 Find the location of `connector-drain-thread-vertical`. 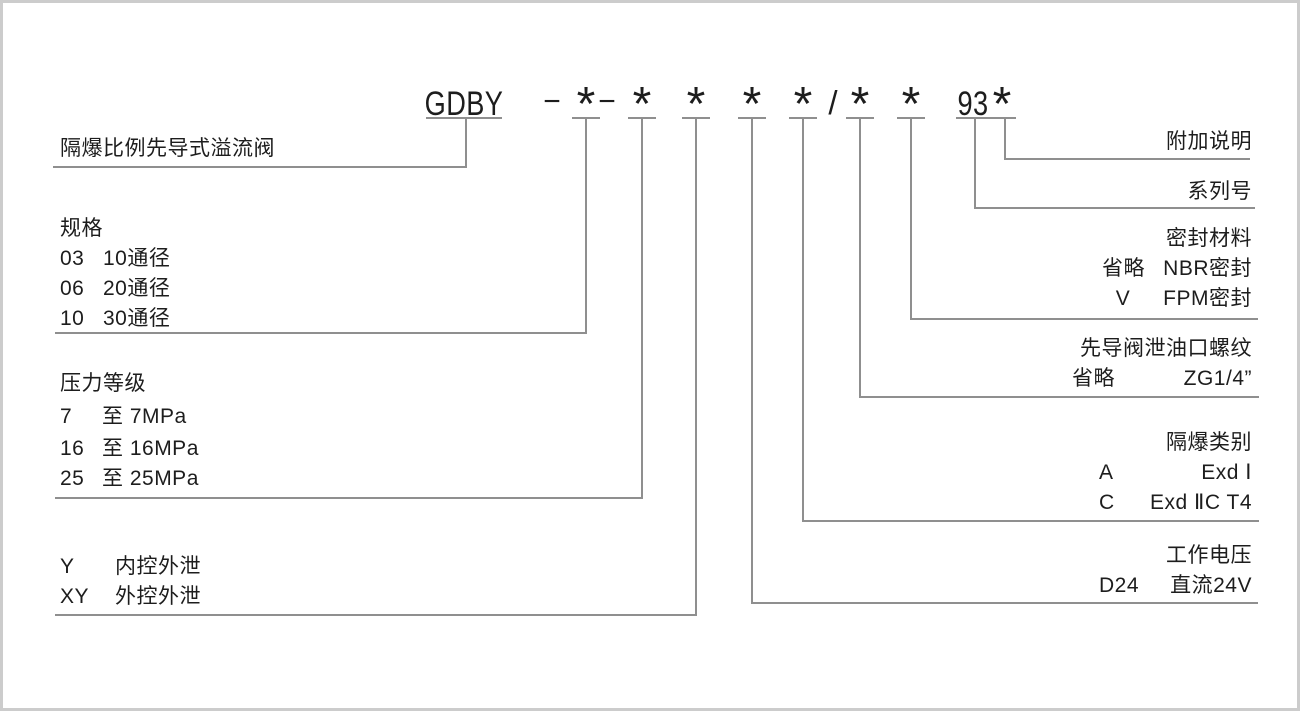

connector-drain-thread-vertical is located at coordinates (860, 257).